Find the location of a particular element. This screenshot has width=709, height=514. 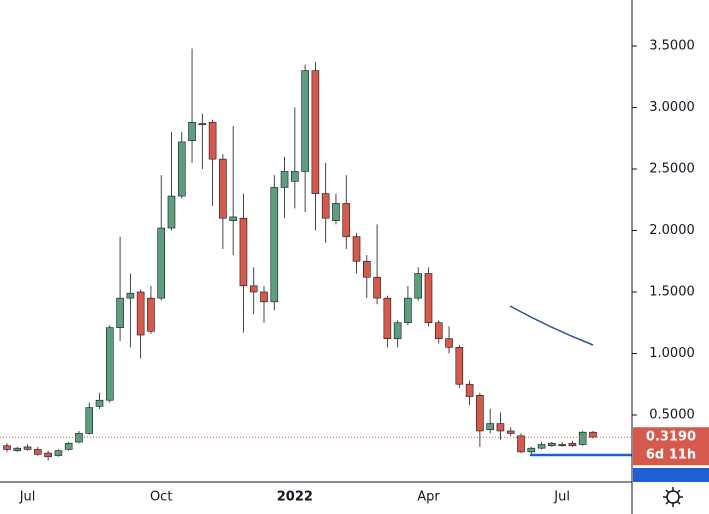

y-tick-label: 1.5000 is located at coordinates (672, 291).